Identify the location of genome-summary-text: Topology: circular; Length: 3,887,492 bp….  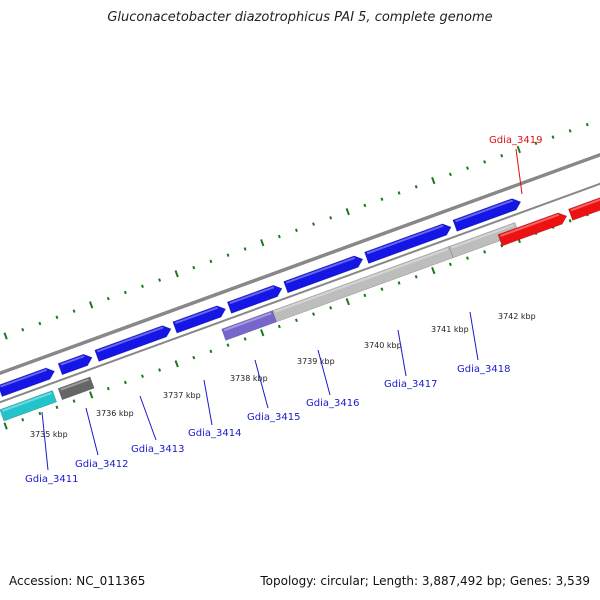
(425, 581).